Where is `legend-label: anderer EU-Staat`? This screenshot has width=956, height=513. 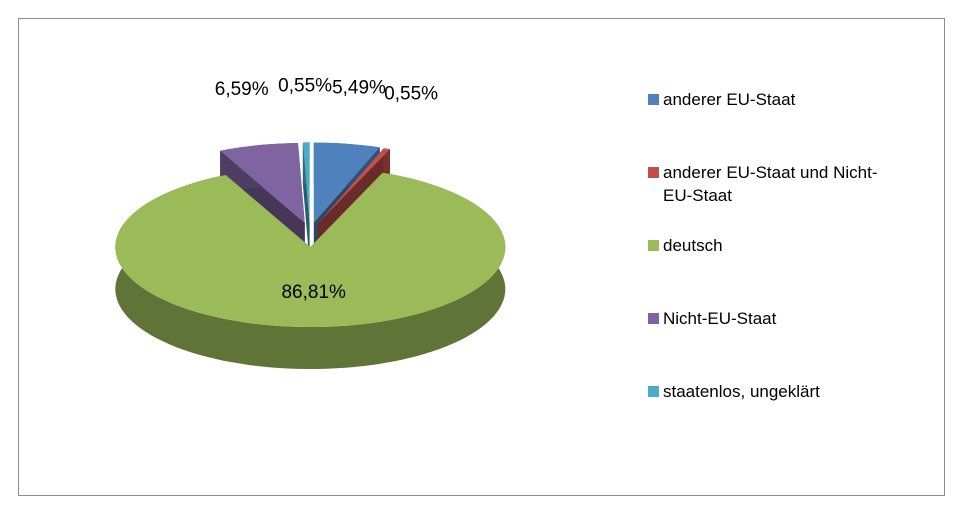 legend-label: anderer EU-Staat is located at coordinates (729, 99).